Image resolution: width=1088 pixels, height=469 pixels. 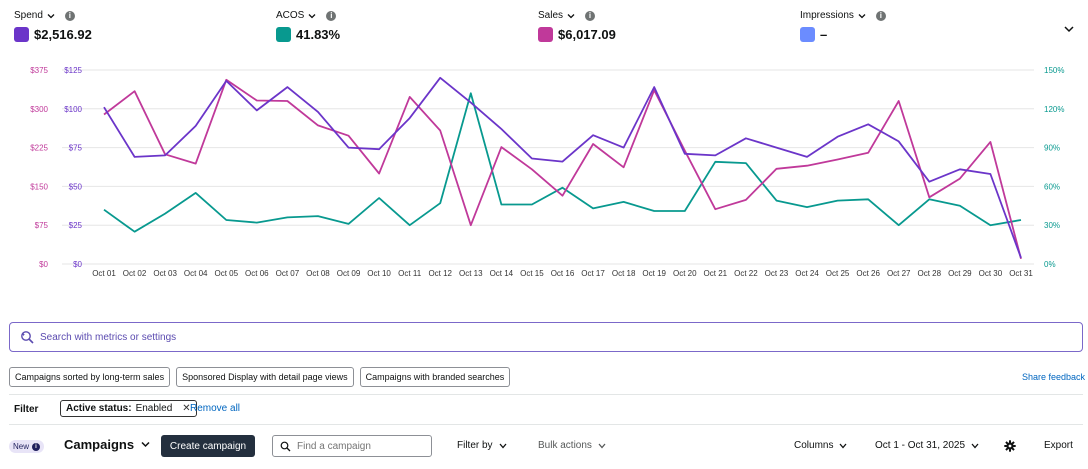 What do you see at coordinates (654, 273) in the screenshot?
I see `x-tick-label: Oct 19` at bounding box center [654, 273].